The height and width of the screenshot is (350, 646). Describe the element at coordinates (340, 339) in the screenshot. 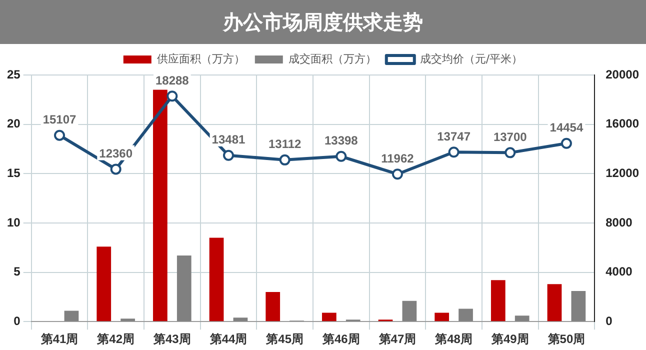

I see `x-tick-label: 第46周` at that location.